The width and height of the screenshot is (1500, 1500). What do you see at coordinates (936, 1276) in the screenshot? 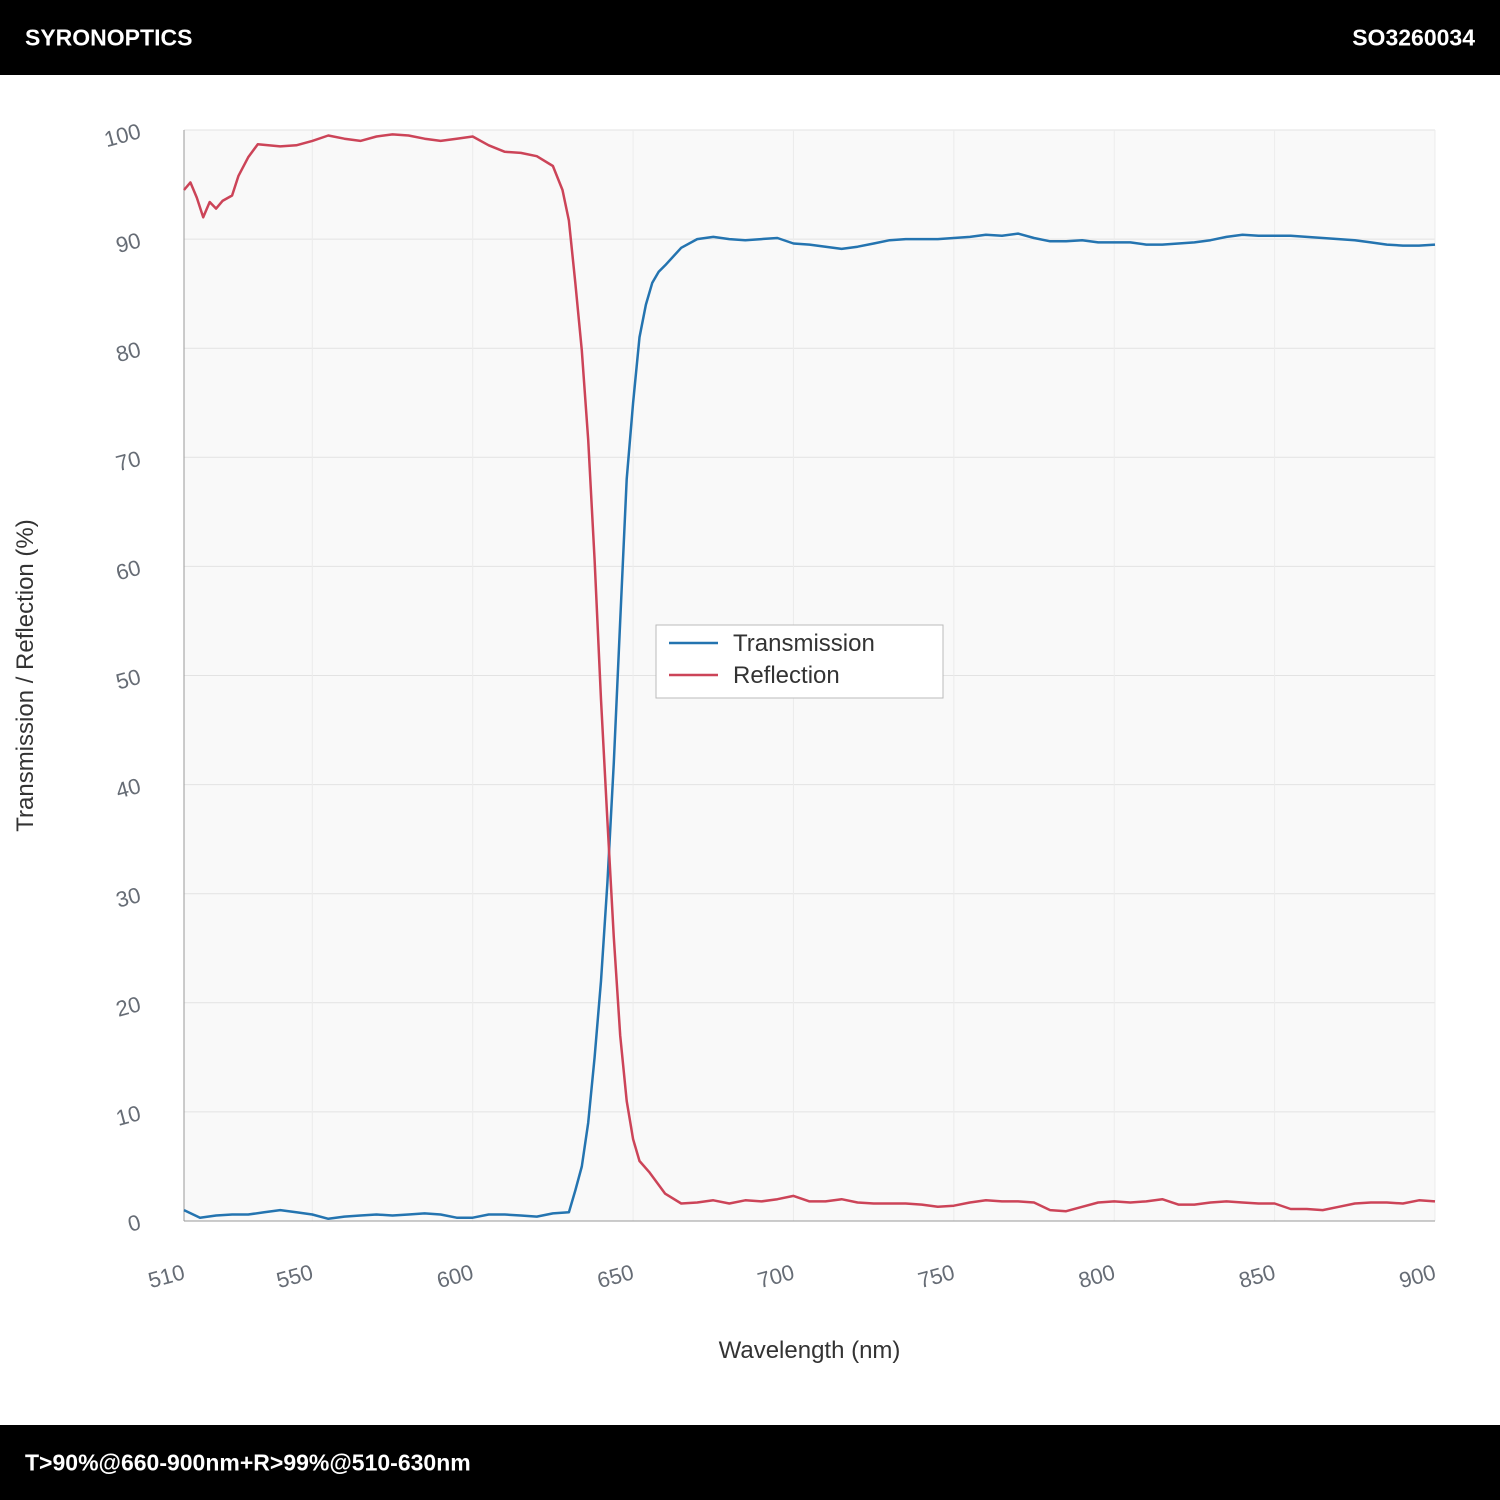
I see `x-tick-label: 750` at bounding box center [936, 1276].